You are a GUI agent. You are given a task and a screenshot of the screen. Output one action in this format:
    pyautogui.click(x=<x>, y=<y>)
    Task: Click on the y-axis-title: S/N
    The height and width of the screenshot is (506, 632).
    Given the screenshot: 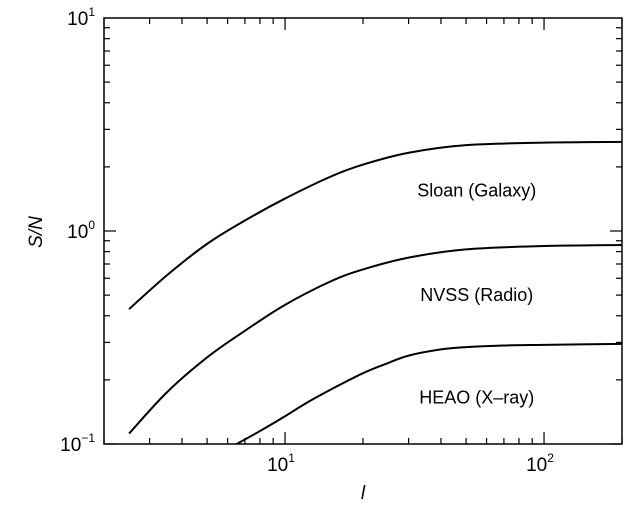 What is the action you would take?
    pyautogui.click(x=36, y=232)
    